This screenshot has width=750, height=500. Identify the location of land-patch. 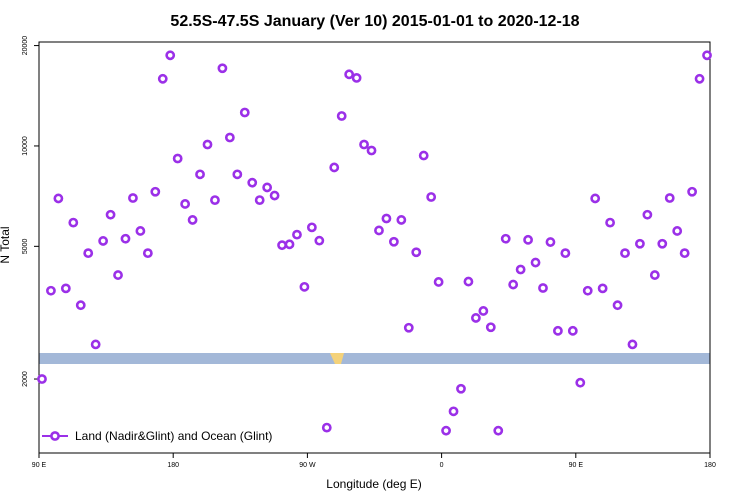
(337, 358).